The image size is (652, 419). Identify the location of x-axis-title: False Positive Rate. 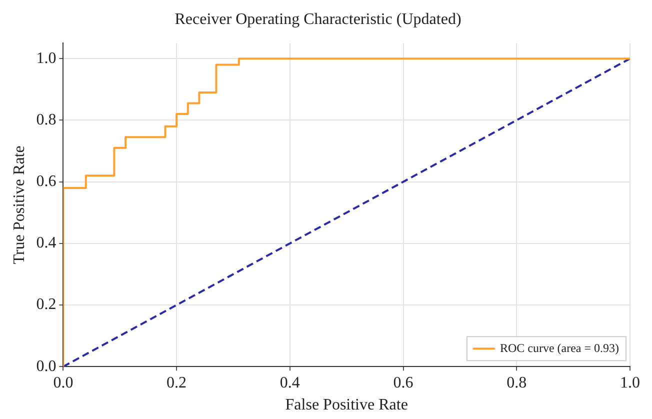
(346, 405).